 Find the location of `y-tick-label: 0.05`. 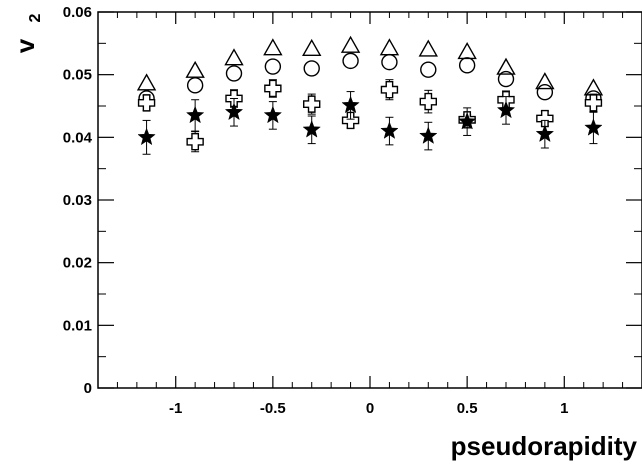

y-tick-label: 0.05 is located at coordinates (77, 75).